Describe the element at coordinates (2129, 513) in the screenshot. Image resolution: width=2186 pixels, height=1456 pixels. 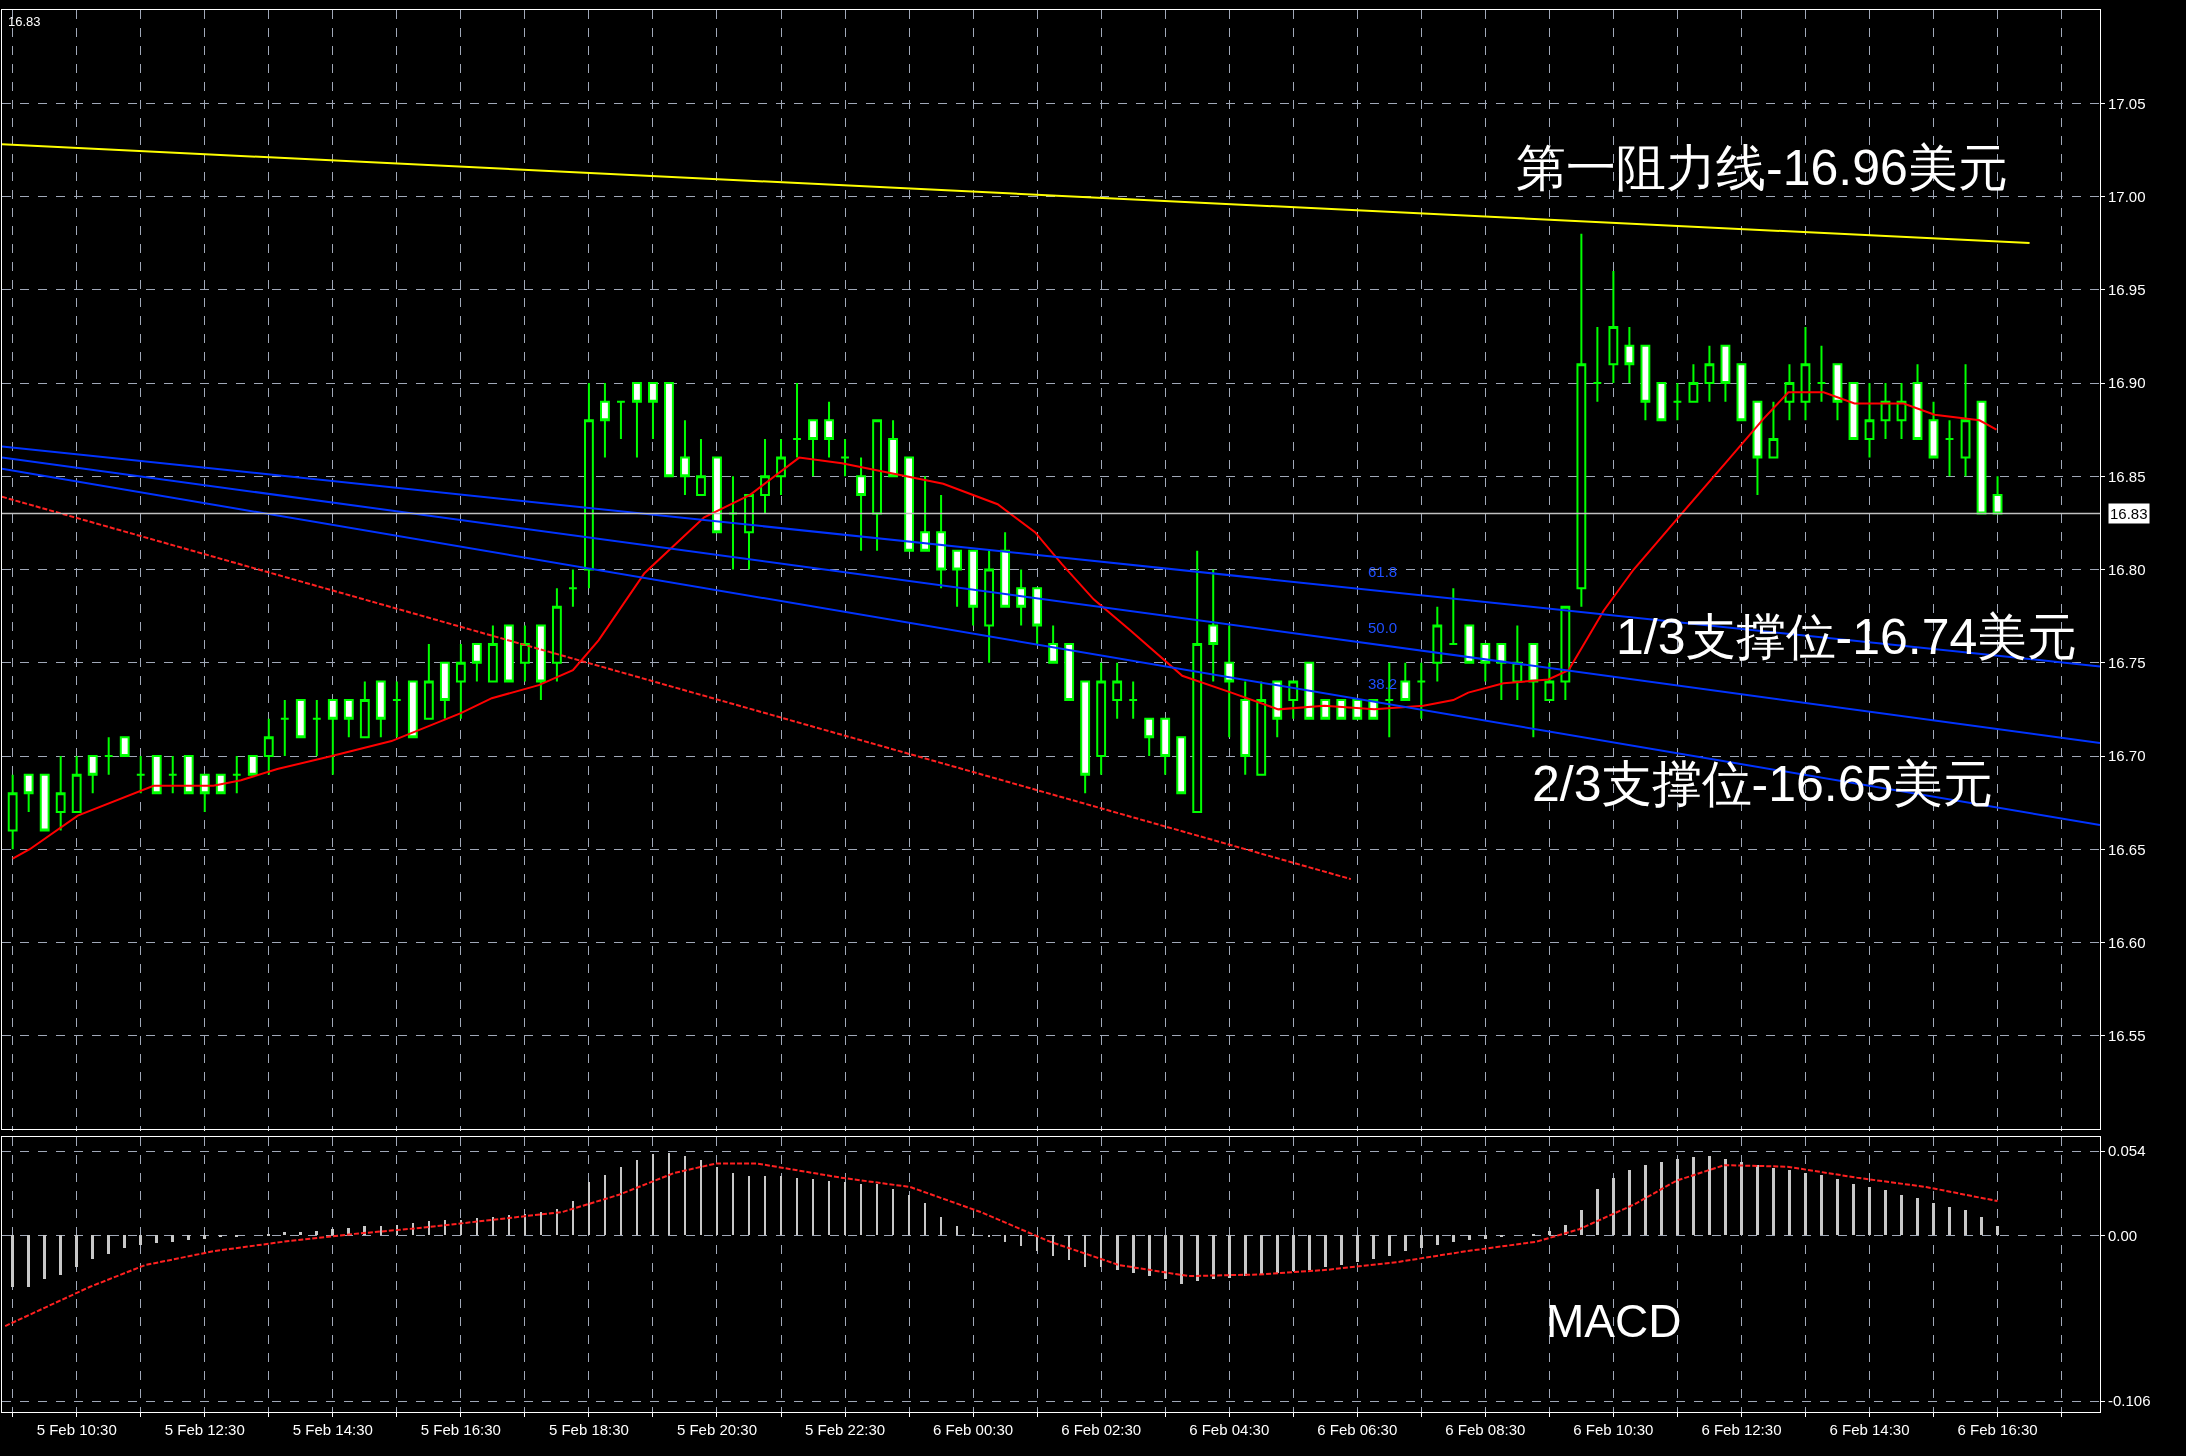
I see `ref-line-label: 16.83` at that location.